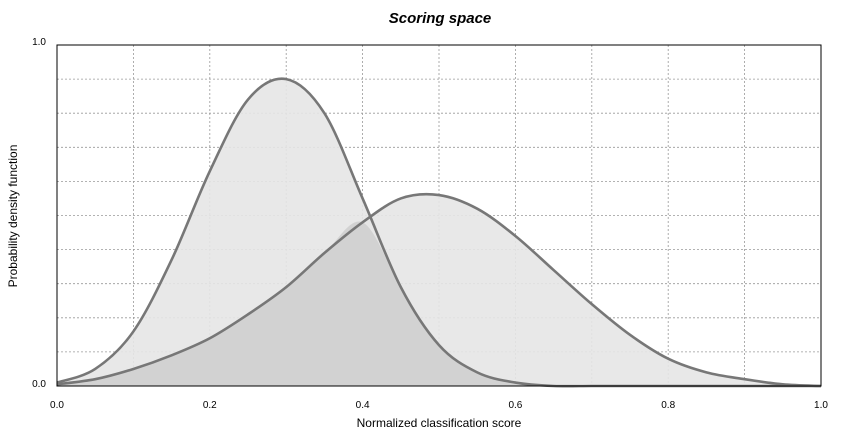 The height and width of the screenshot is (448, 856). I want to click on x-tick-label: 0.8, so click(668, 405).